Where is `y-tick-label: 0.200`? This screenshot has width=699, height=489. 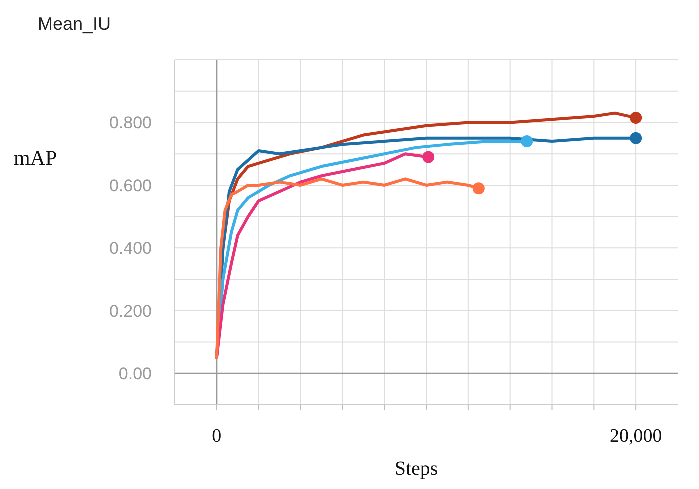 y-tick-label: 0.200 is located at coordinates (130, 311).